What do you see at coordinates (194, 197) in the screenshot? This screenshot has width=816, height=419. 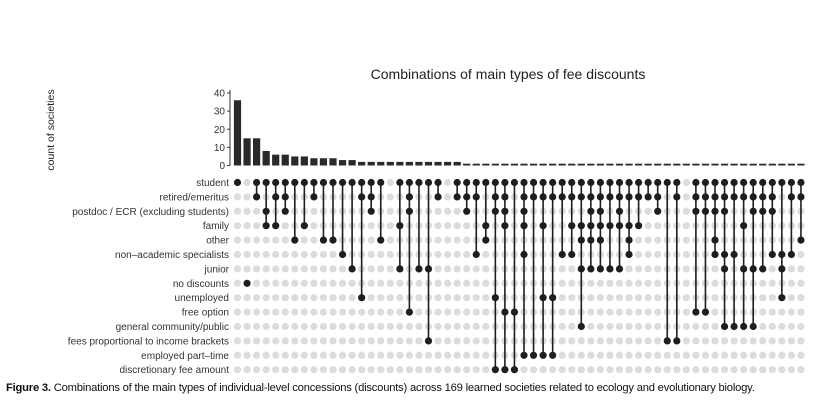 I see `set-label: retired/emeritus` at bounding box center [194, 197].